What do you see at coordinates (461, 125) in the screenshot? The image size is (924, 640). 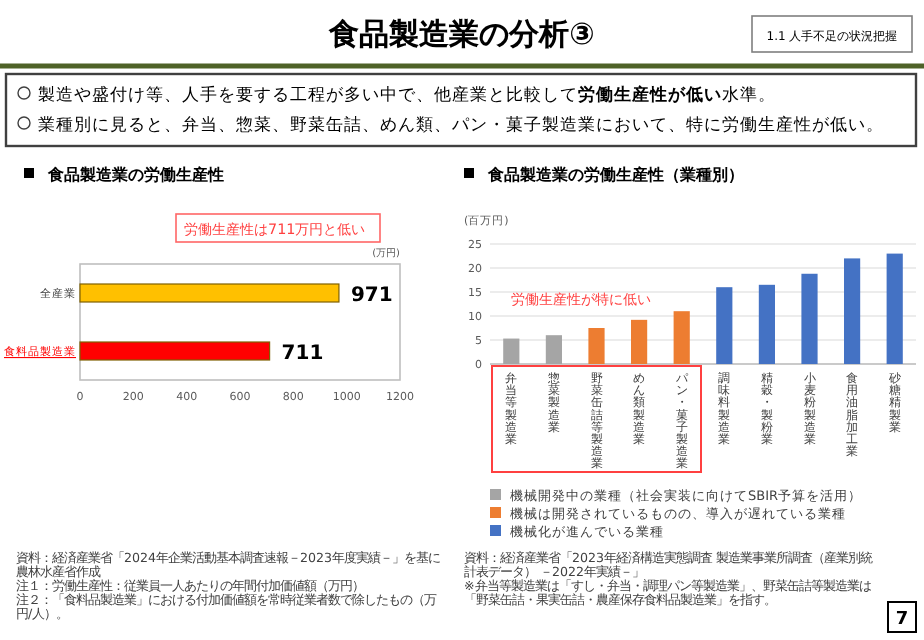 I see `text: 業種別に見ると、弁当、惣菜、野菜缶詰、めん類、パン・菓子製造業において、特に労働生産性が低い。` at bounding box center [461, 125].